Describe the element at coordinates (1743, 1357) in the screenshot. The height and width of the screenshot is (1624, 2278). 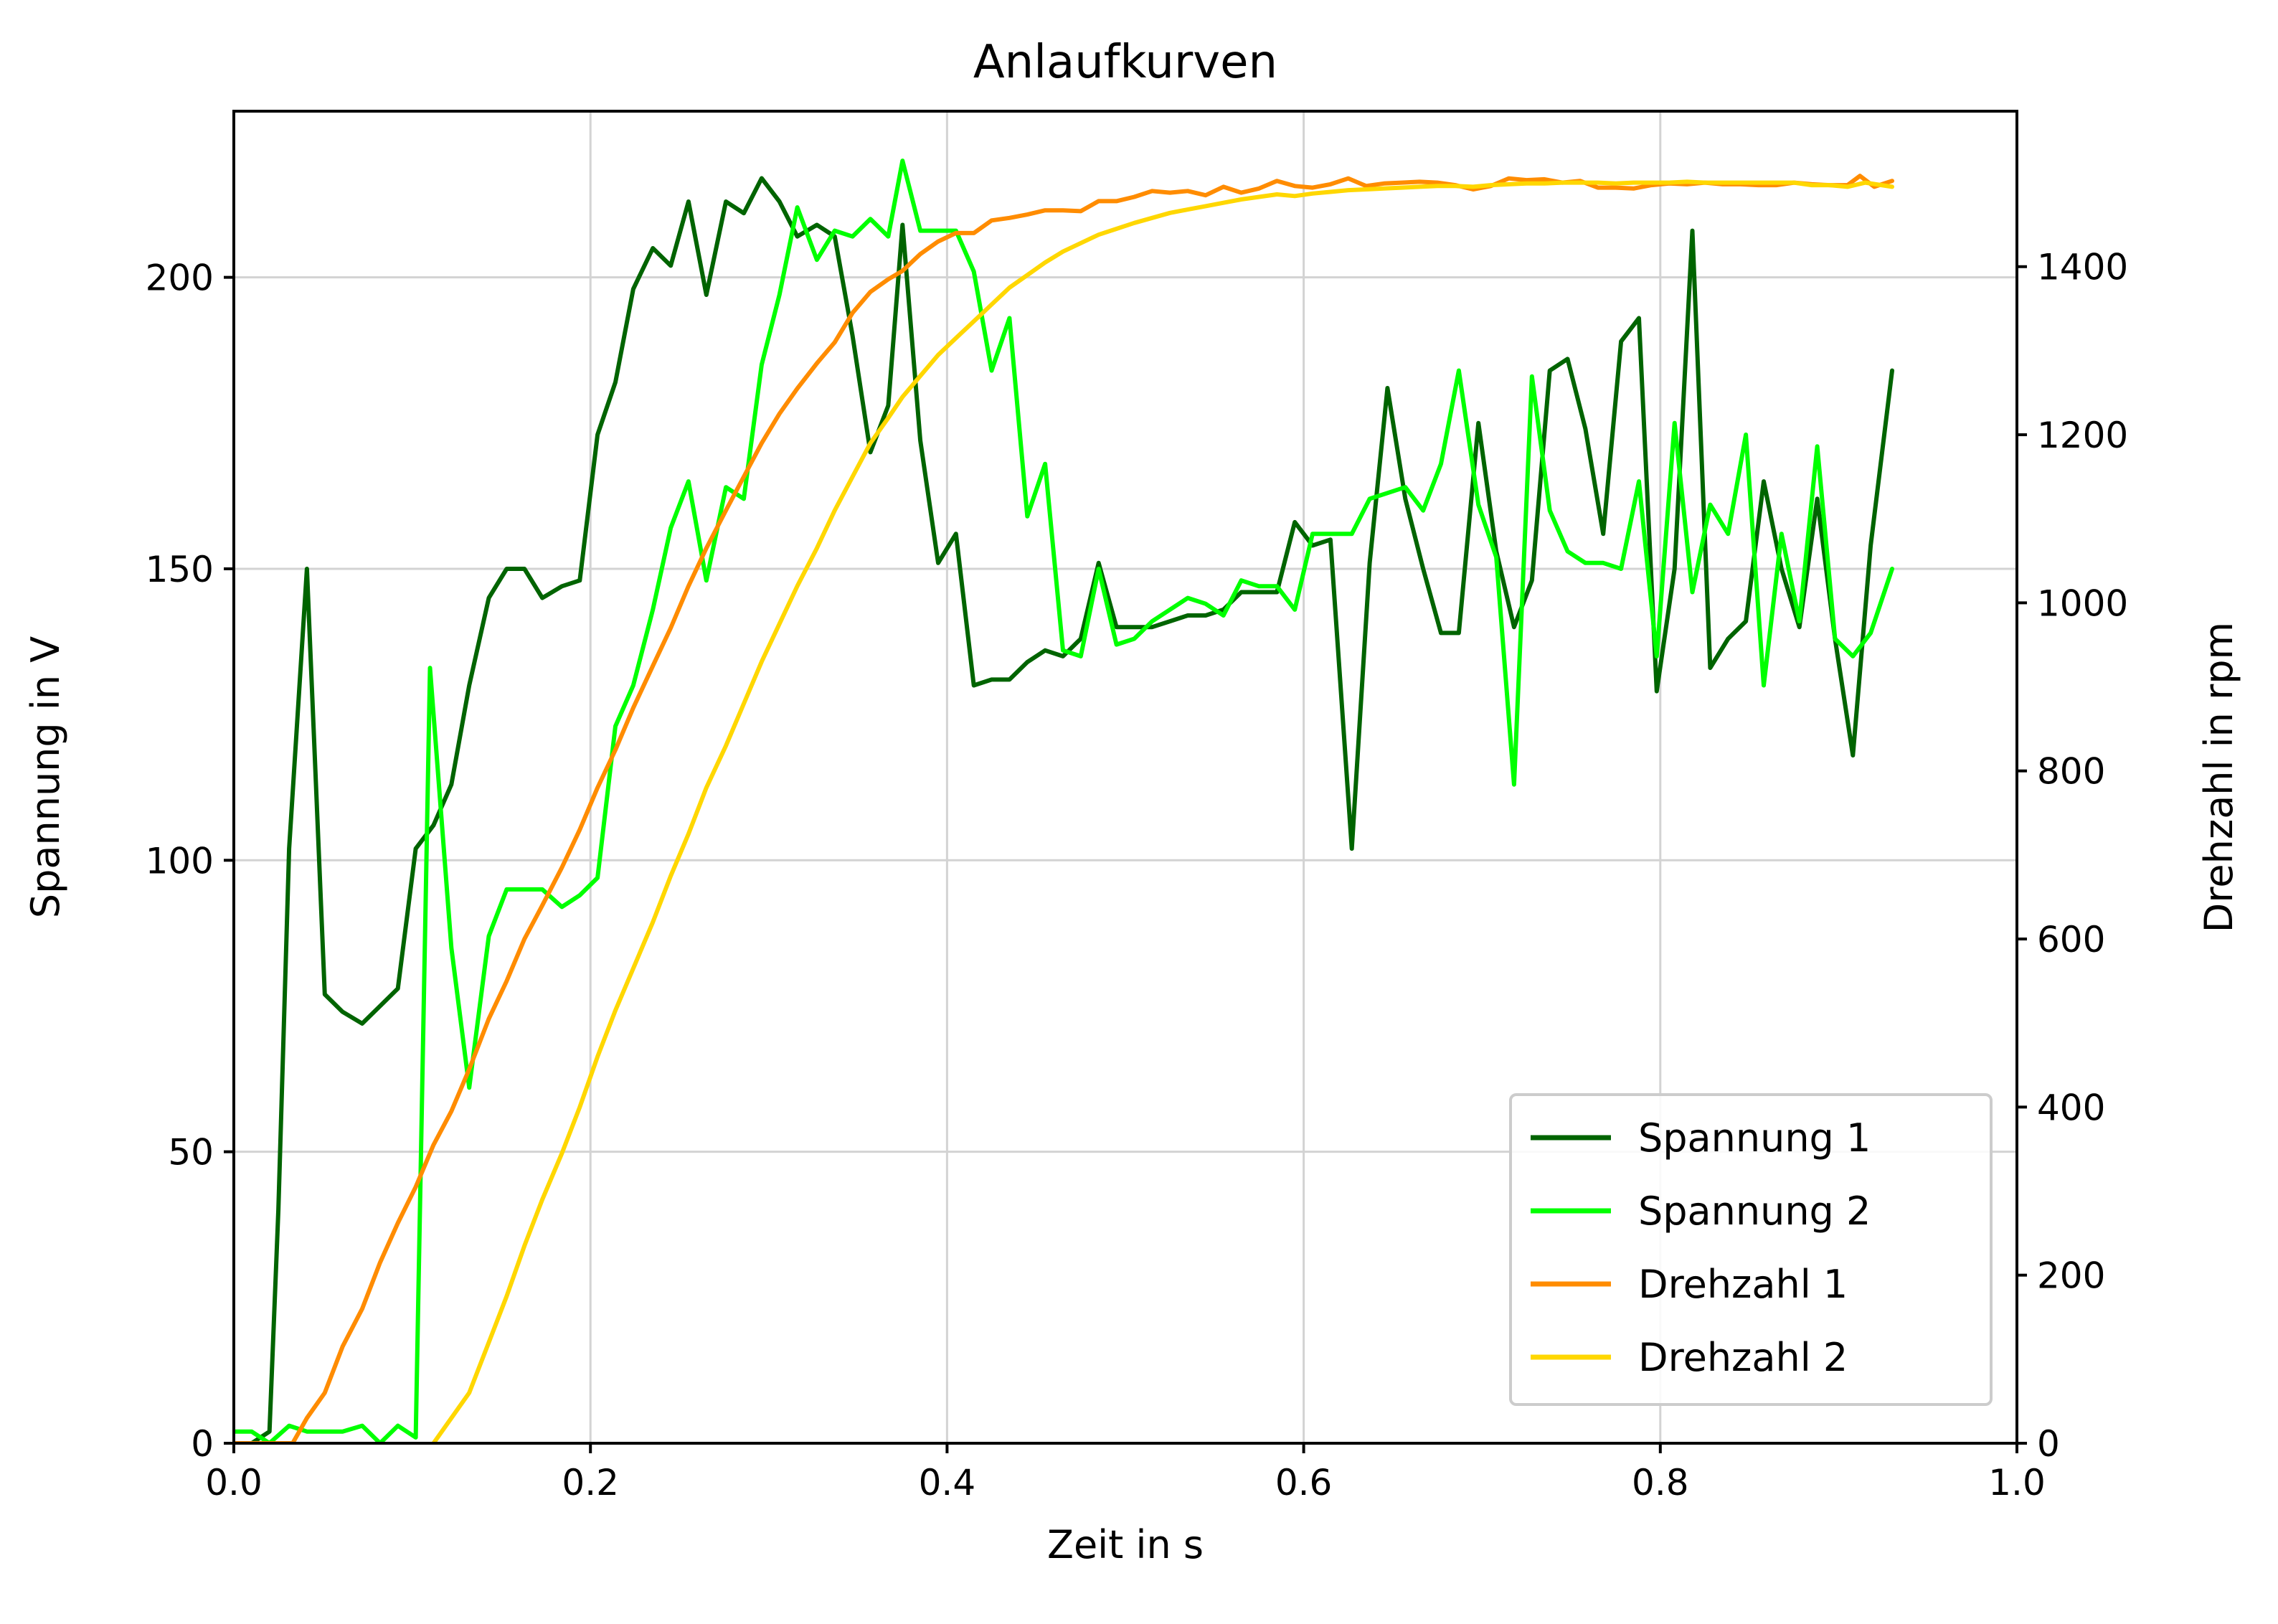
I see `legend-label-drehzahl-2: Drehzahl 2` at that location.